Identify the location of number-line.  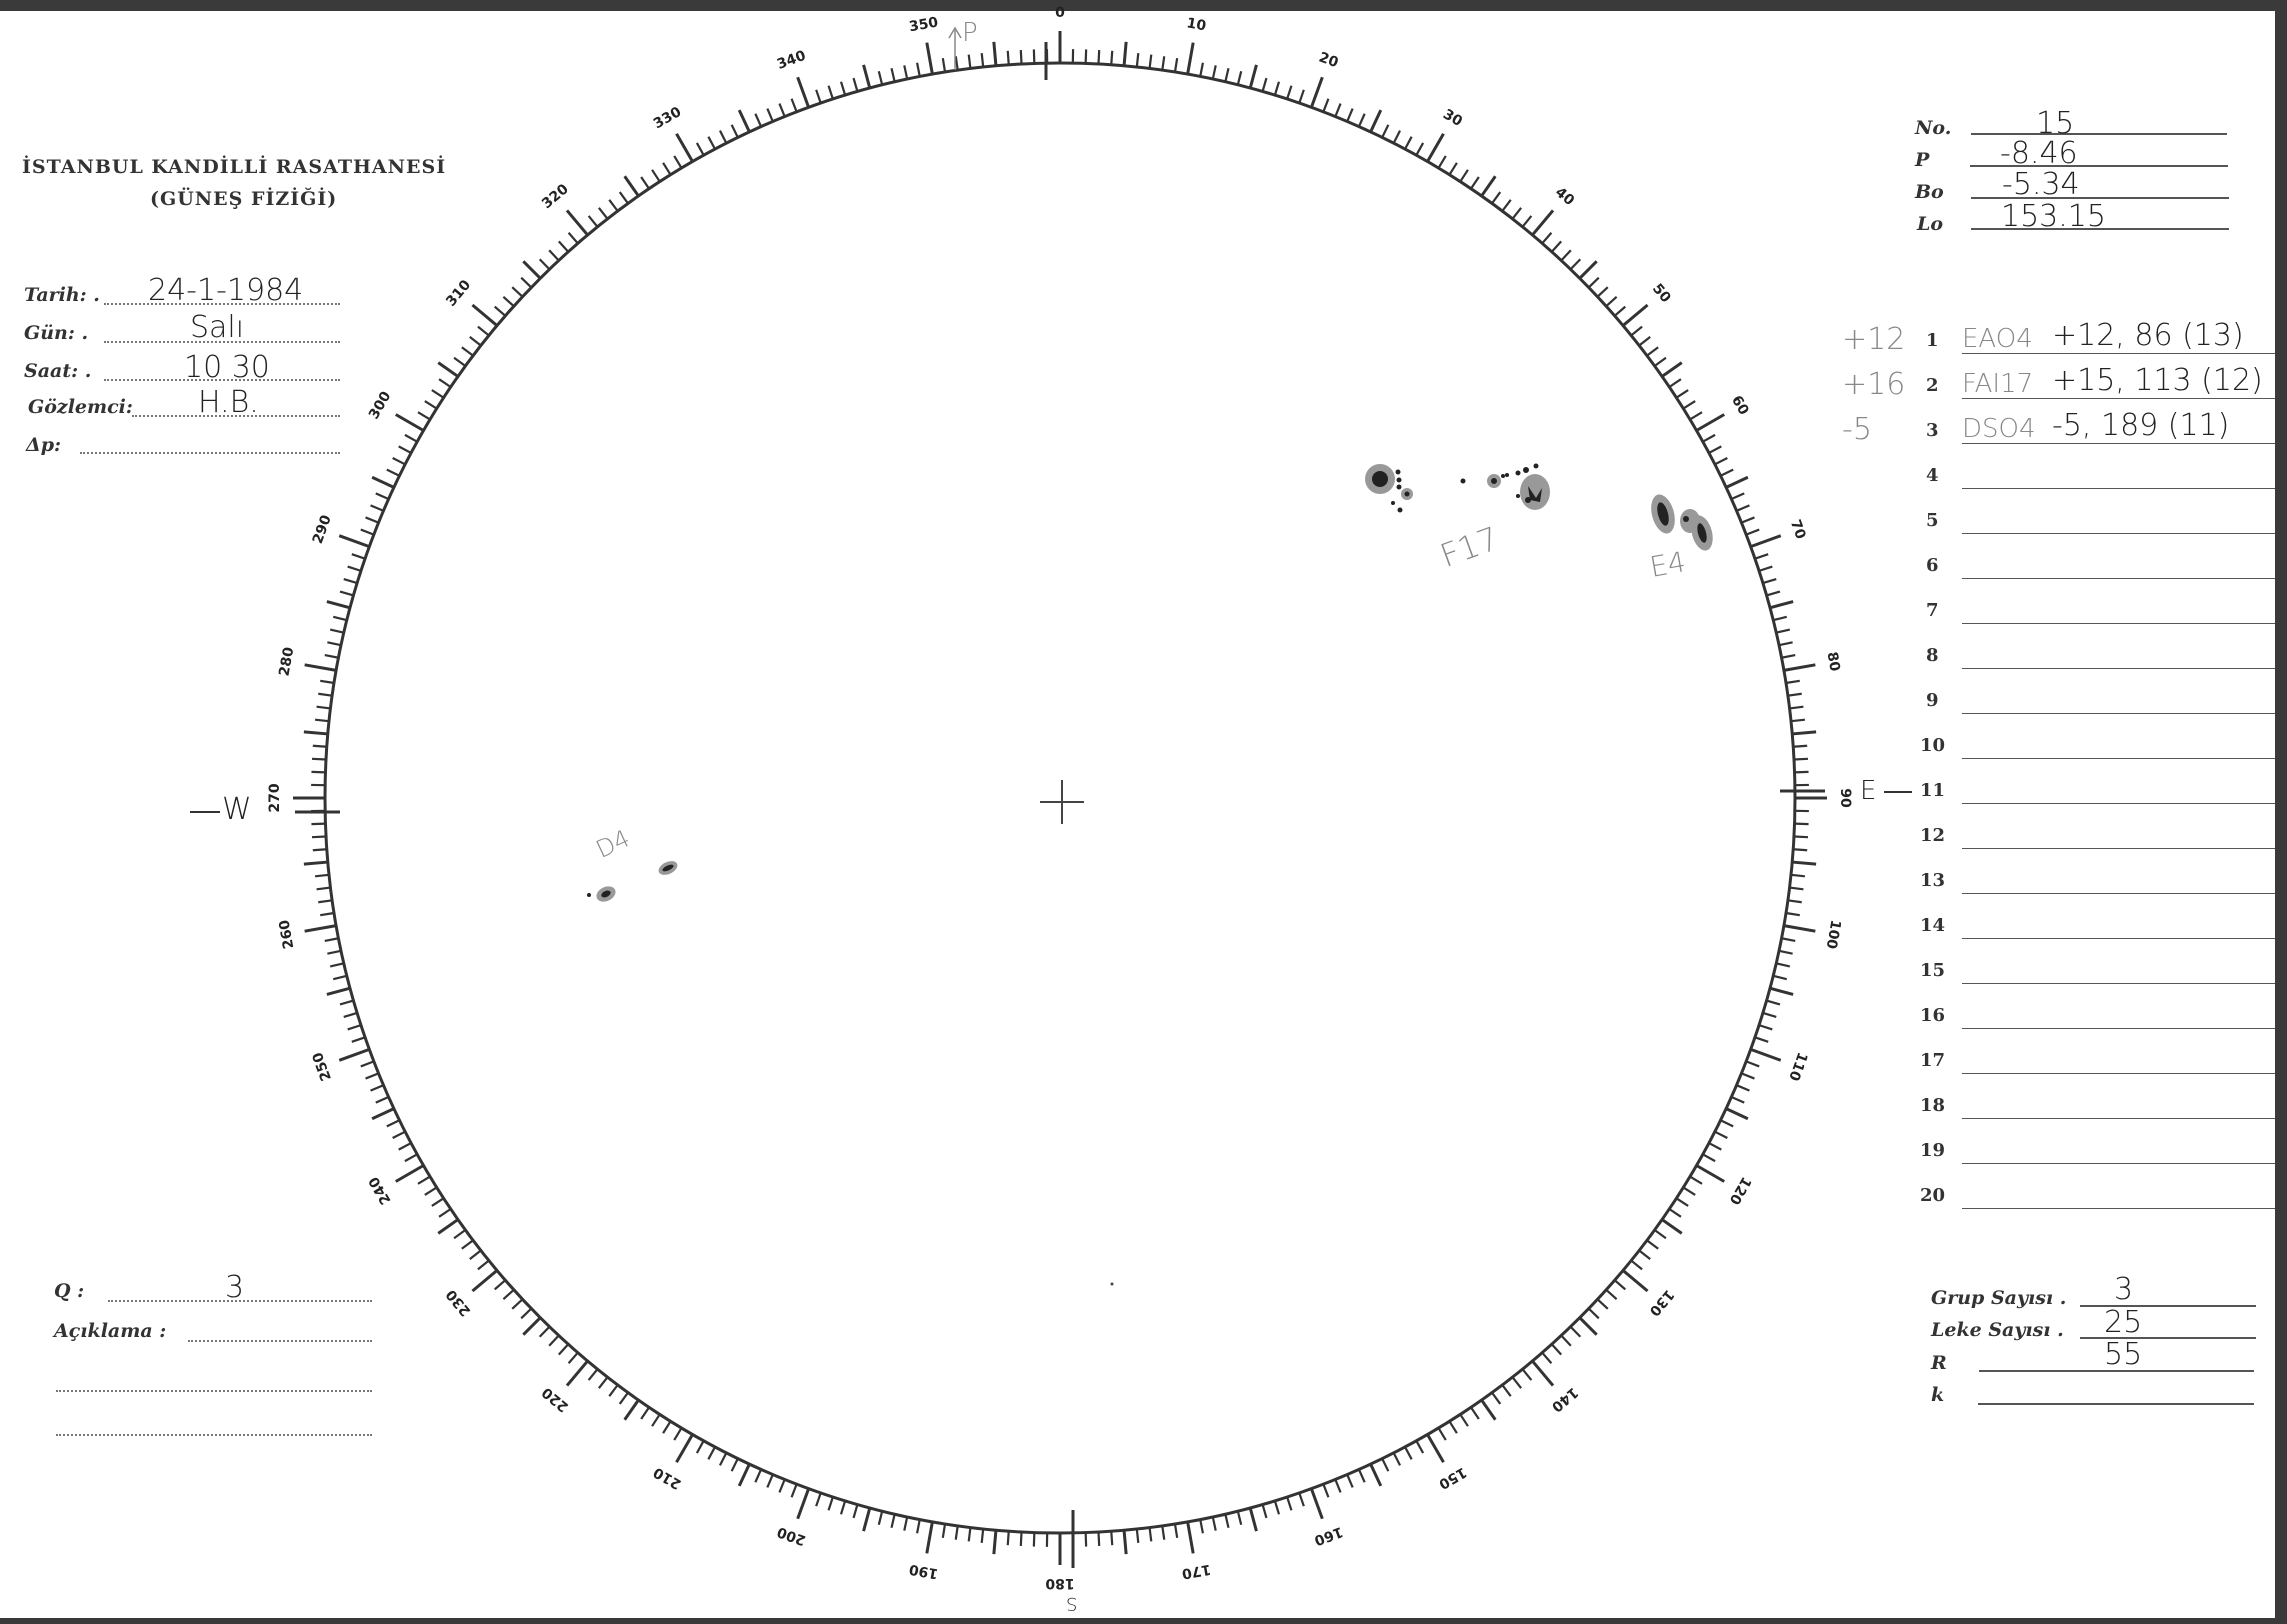
(2099, 134).